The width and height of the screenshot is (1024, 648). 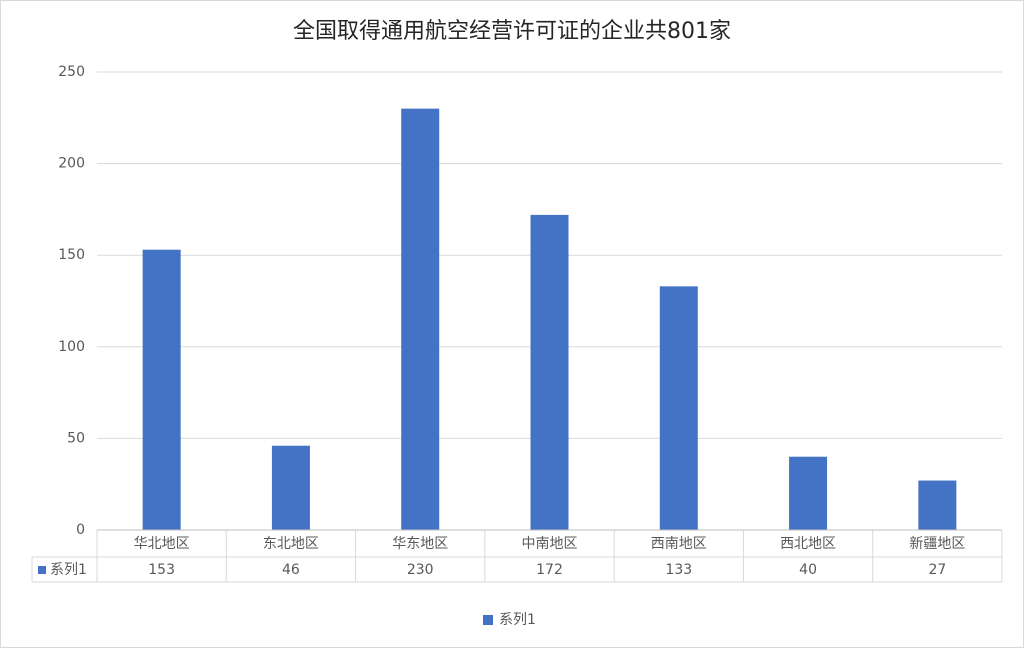 I want to click on x-tick-label: 华北地区, so click(x=162, y=544).